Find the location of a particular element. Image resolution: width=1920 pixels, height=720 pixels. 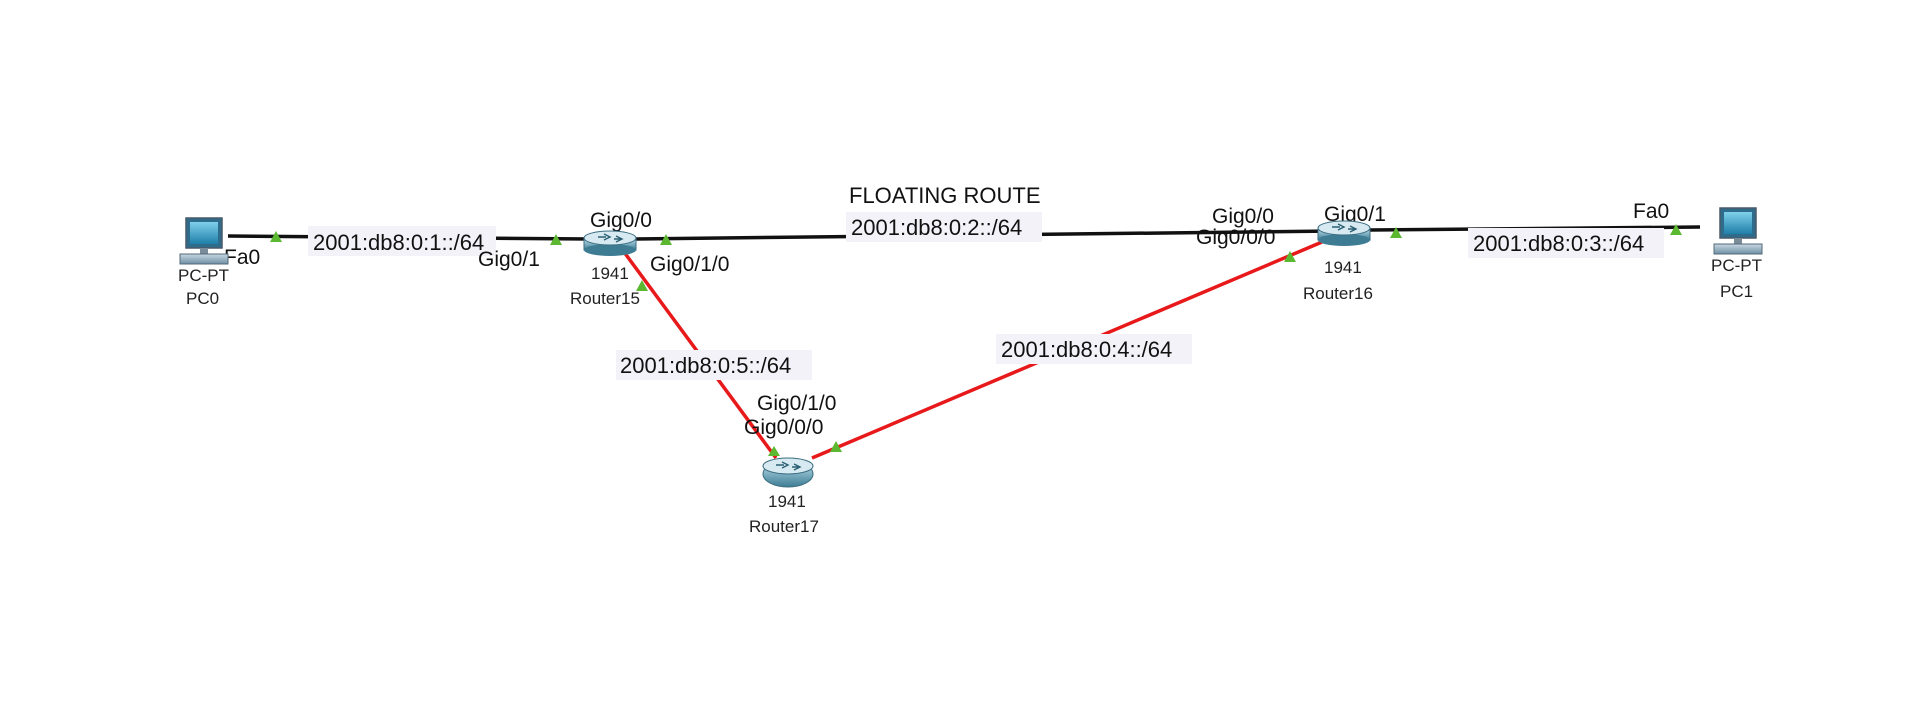

router17-model-label: 1941 is located at coordinates (787, 501).